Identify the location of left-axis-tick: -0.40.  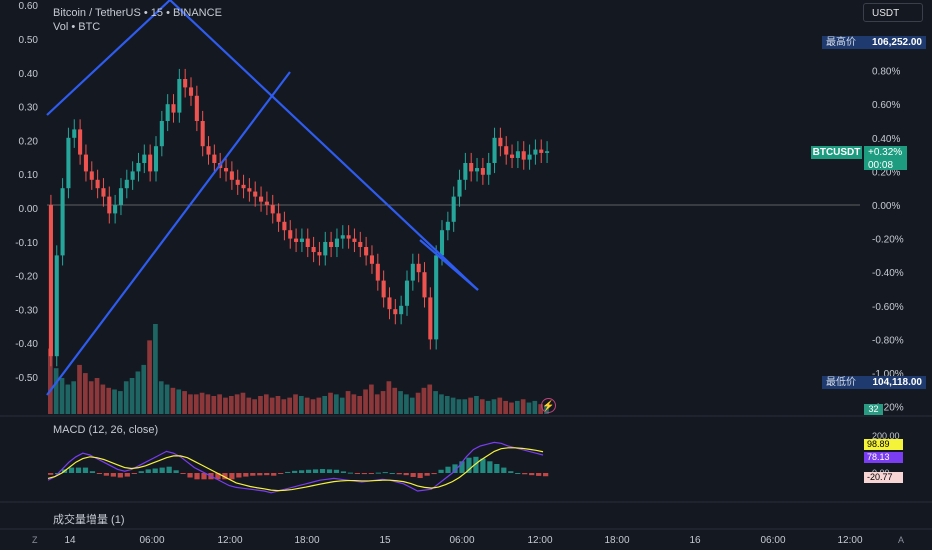
(26, 344).